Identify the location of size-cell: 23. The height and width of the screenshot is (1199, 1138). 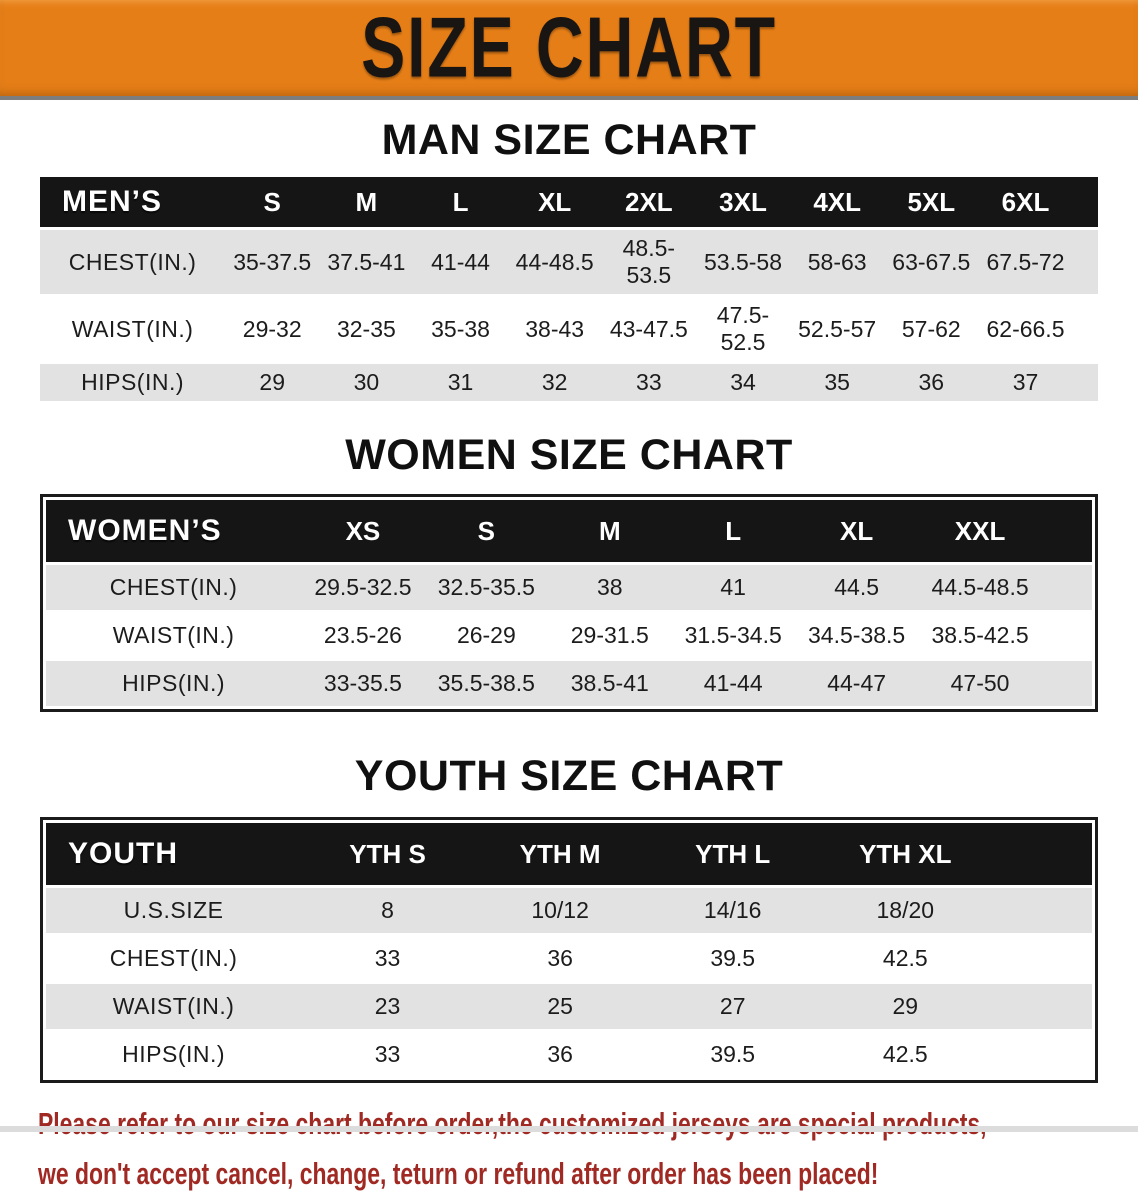
(387, 1006).